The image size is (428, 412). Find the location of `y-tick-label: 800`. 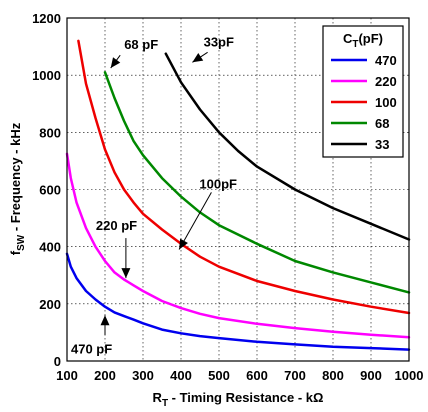

y-tick-label: 800 is located at coordinates (50, 132).